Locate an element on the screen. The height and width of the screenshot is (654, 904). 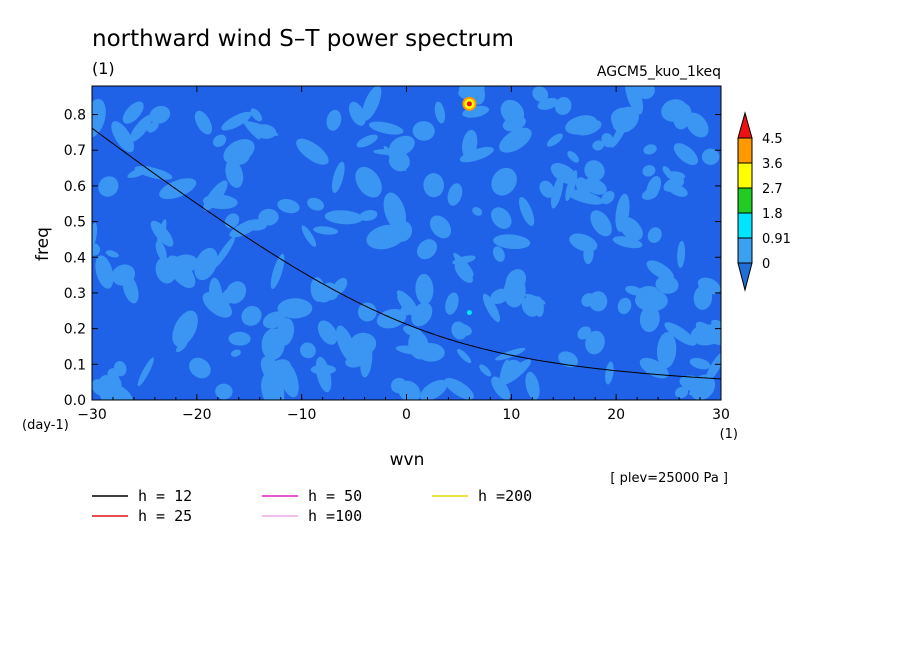
y-tick-label: 0.1 is located at coordinates (75, 365).